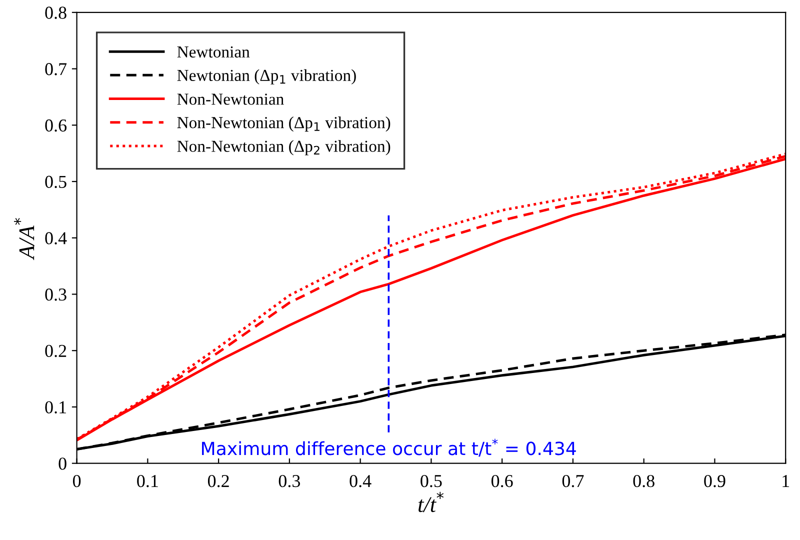  What do you see at coordinates (283, 124) in the screenshot?
I see `legend-label: Non-Newtonian (Δp$_{1}$ vibration)` at bounding box center [283, 124].